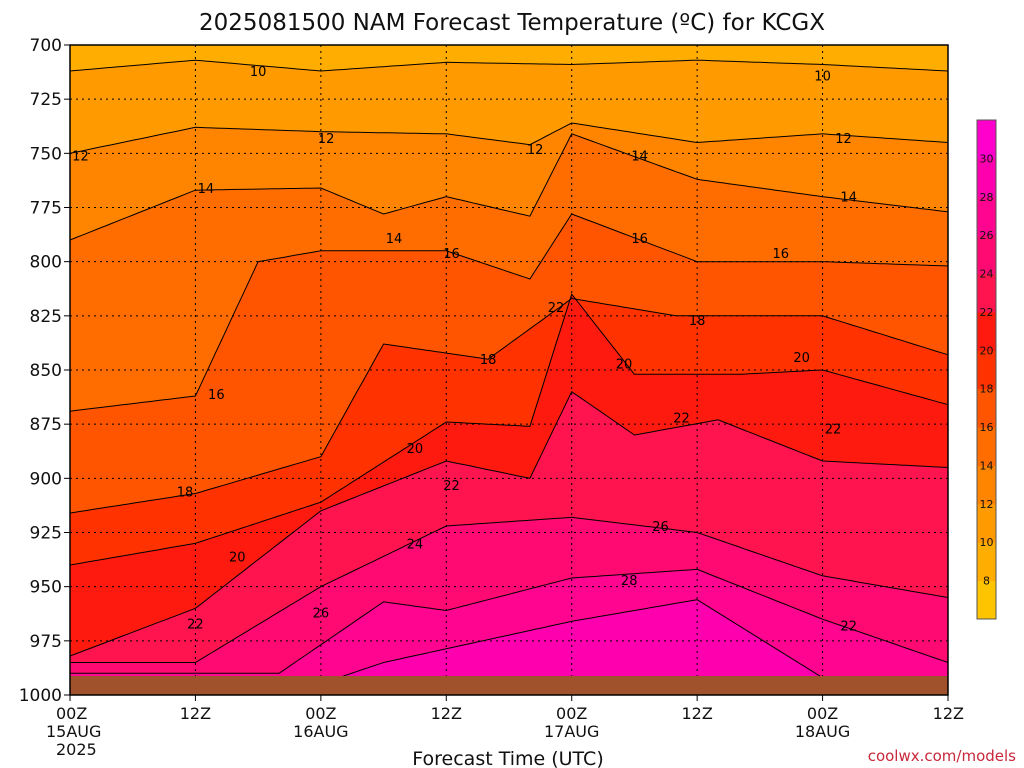  I want to click on y-tick-label: 750, so click(46, 154).